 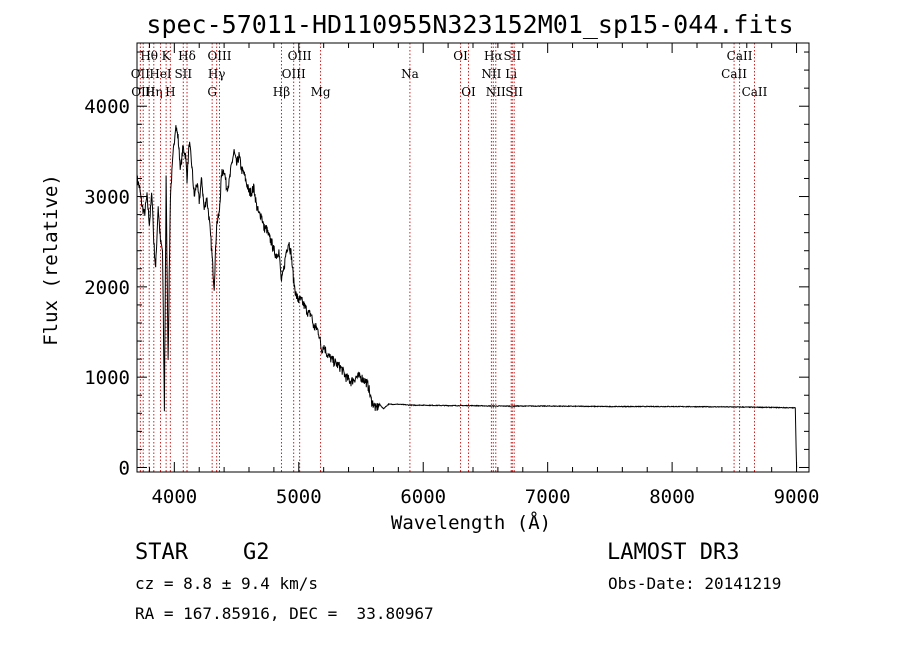 I want to click on x-tick-label: 9000, so click(x=797, y=497).